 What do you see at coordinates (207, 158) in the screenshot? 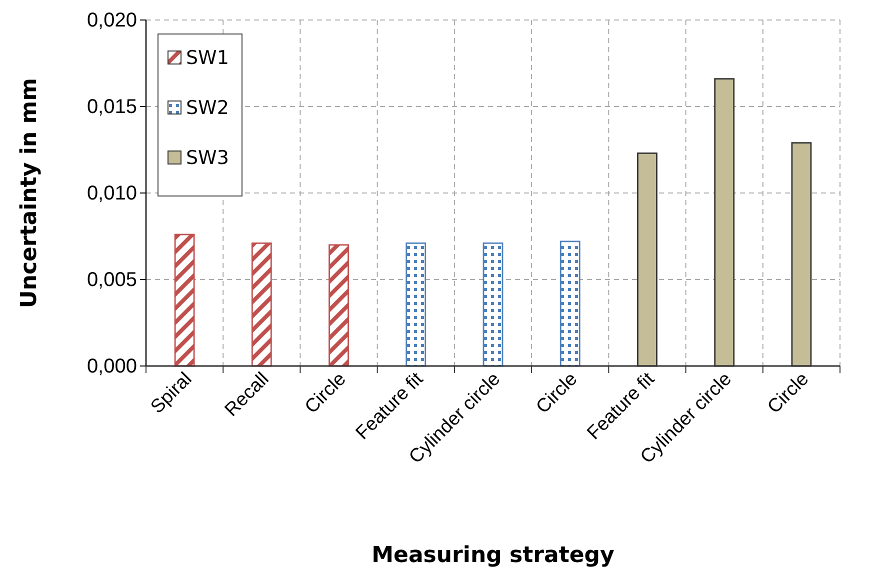
I see `legend-label: SW3` at bounding box center [207, 158].